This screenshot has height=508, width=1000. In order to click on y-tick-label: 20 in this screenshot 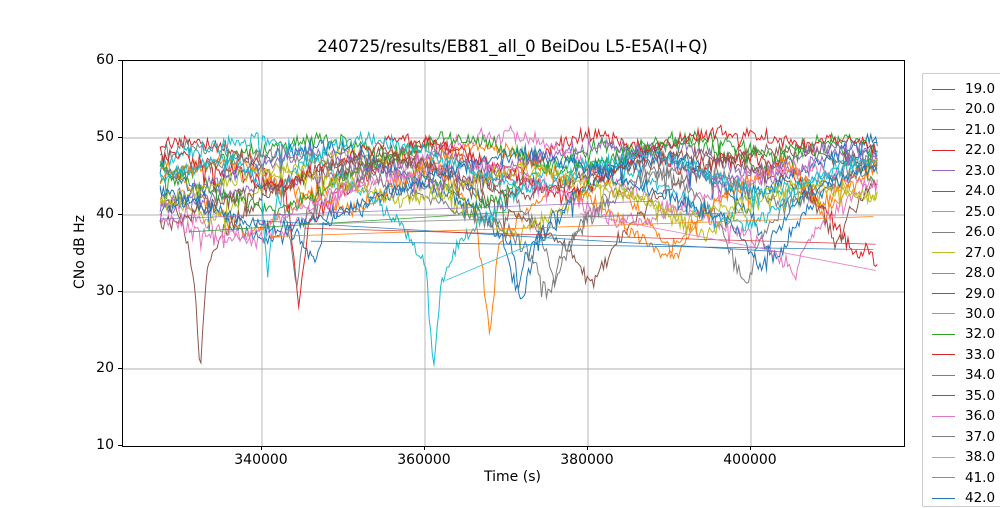, I will do `click(105, 368)`.